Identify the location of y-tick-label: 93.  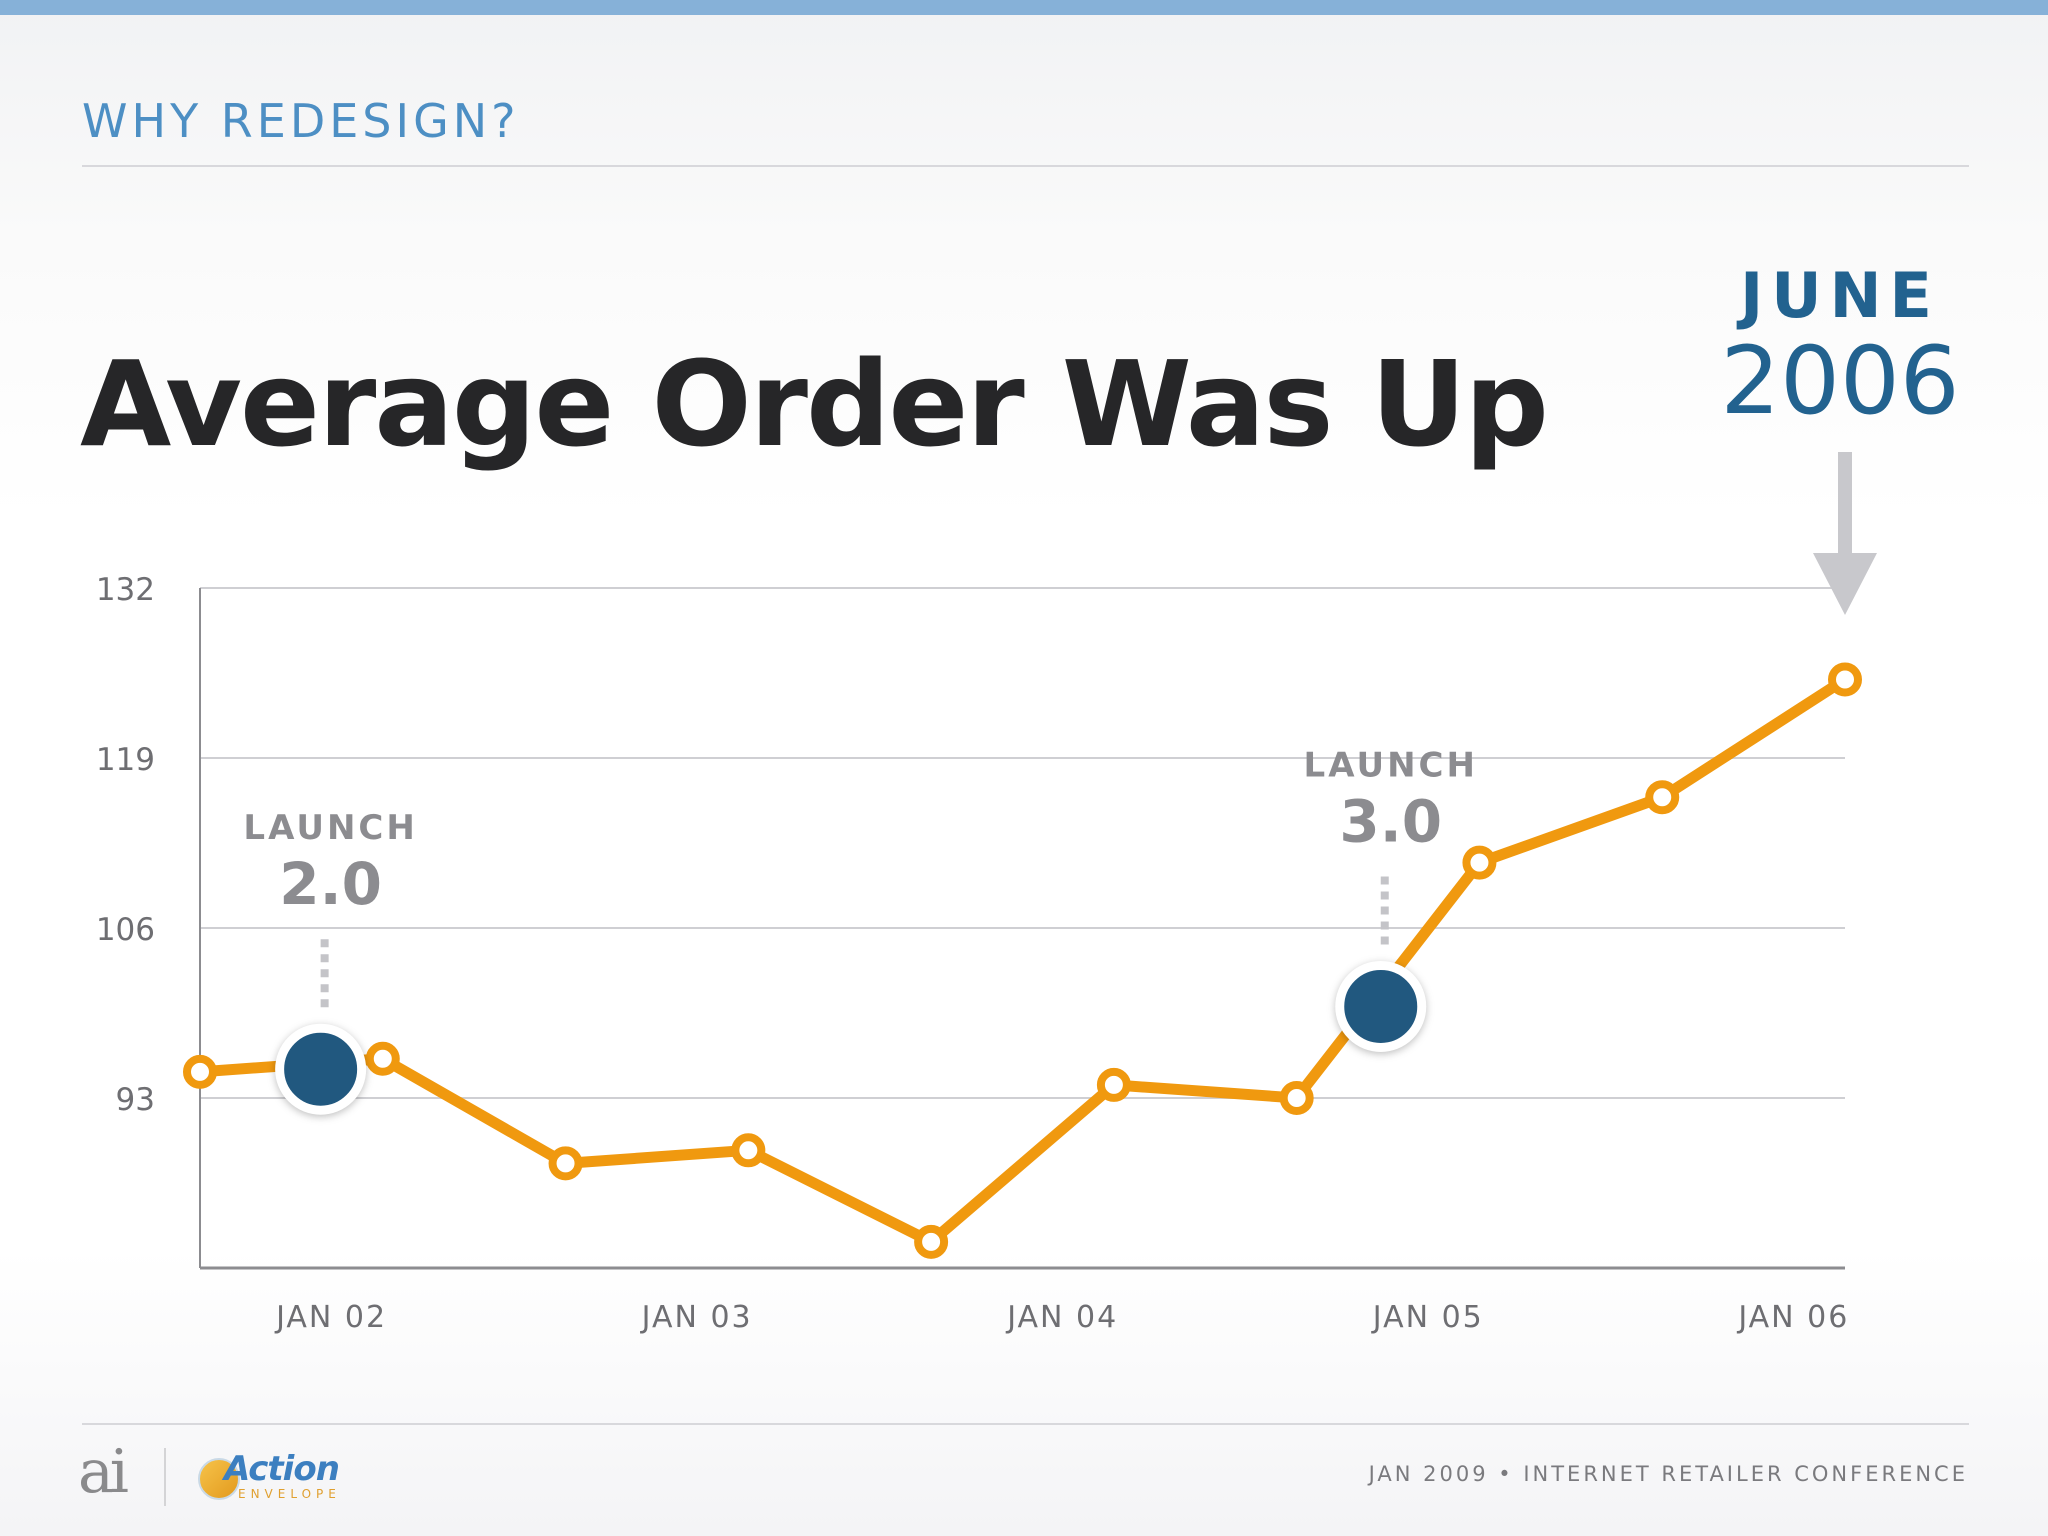
(135, 1100).